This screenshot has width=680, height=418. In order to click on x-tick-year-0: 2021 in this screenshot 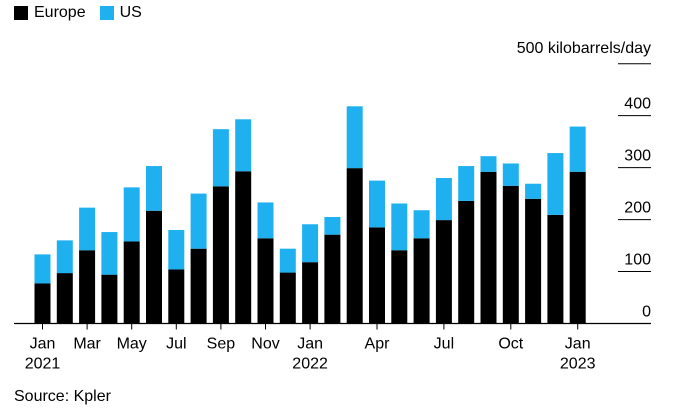, I will do `click(43, 364)`.